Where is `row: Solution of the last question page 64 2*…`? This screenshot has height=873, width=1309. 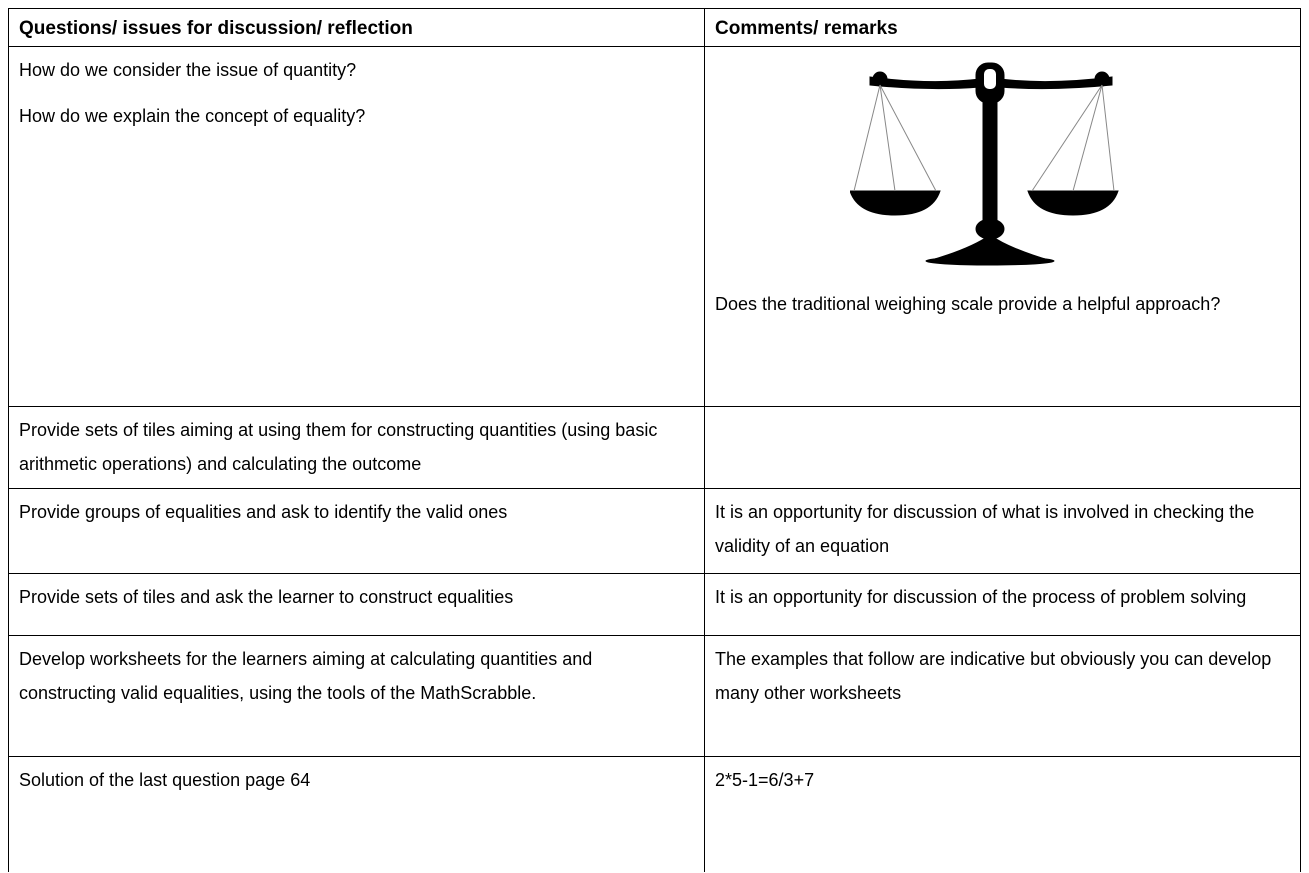 row: Solution of the last question page 64 2*… is located at coordinates (654, 814).